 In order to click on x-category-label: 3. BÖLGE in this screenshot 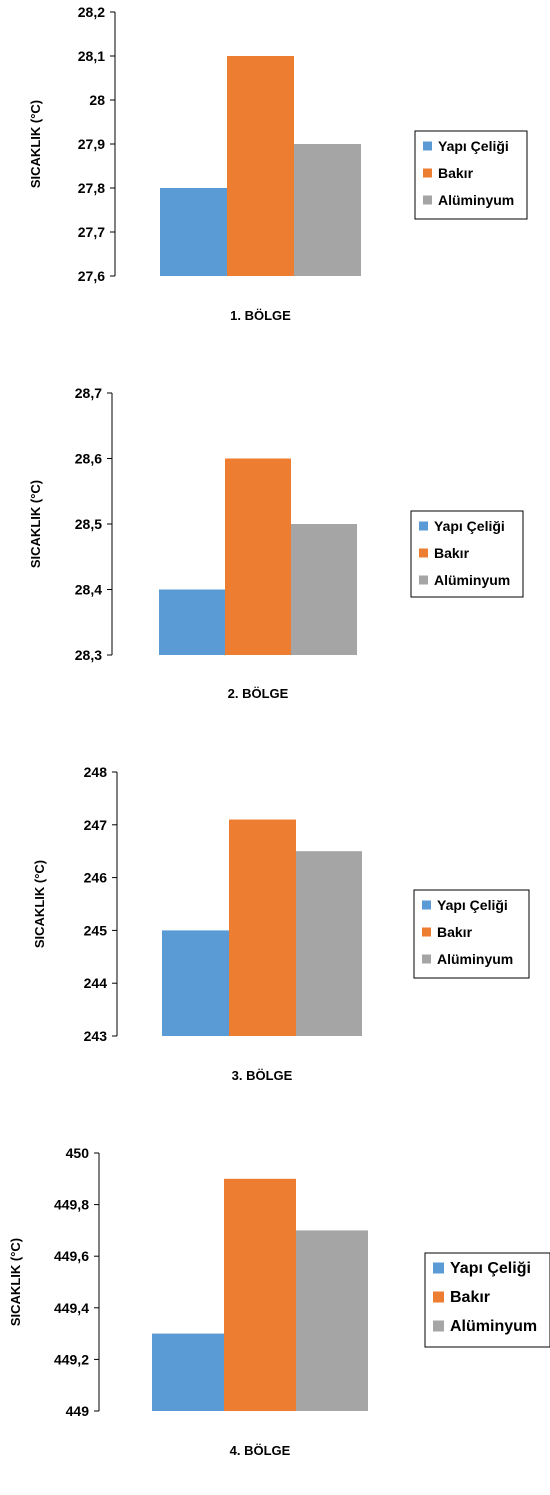, I will do `click(262, 1075)`.